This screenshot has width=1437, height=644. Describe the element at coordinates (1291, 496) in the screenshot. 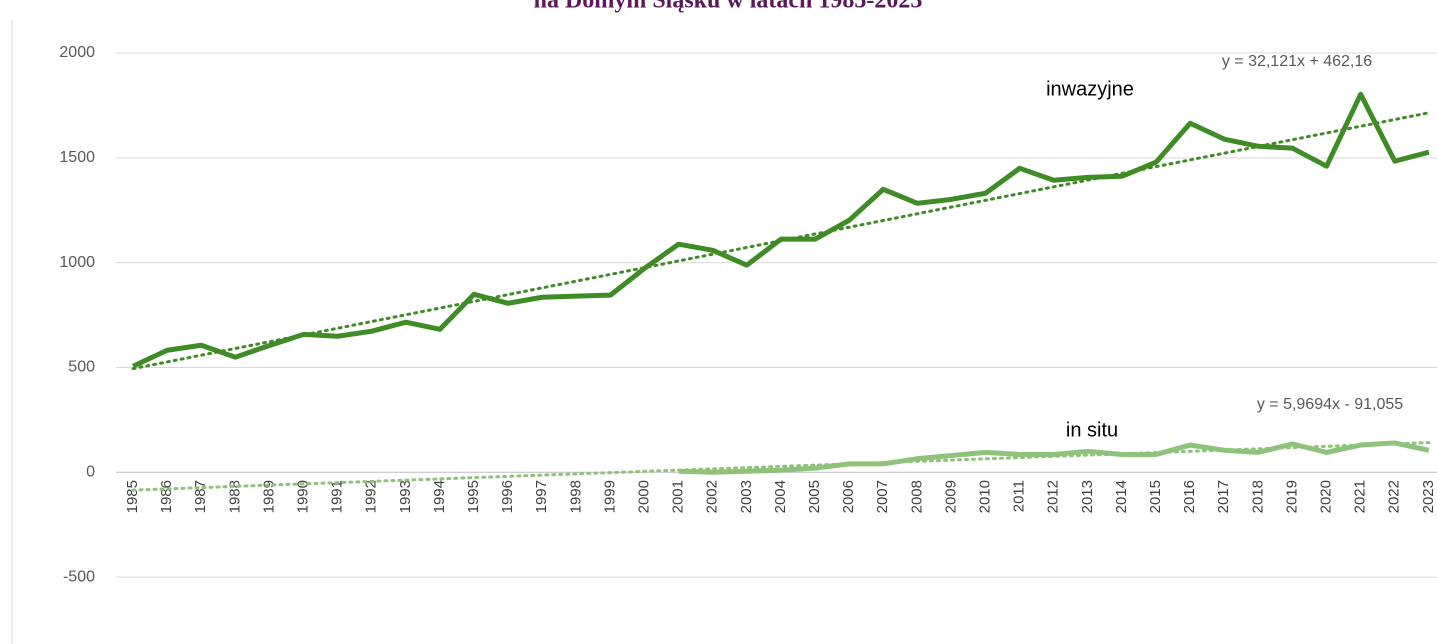

I see `x-tick-label: 2019` at that location.